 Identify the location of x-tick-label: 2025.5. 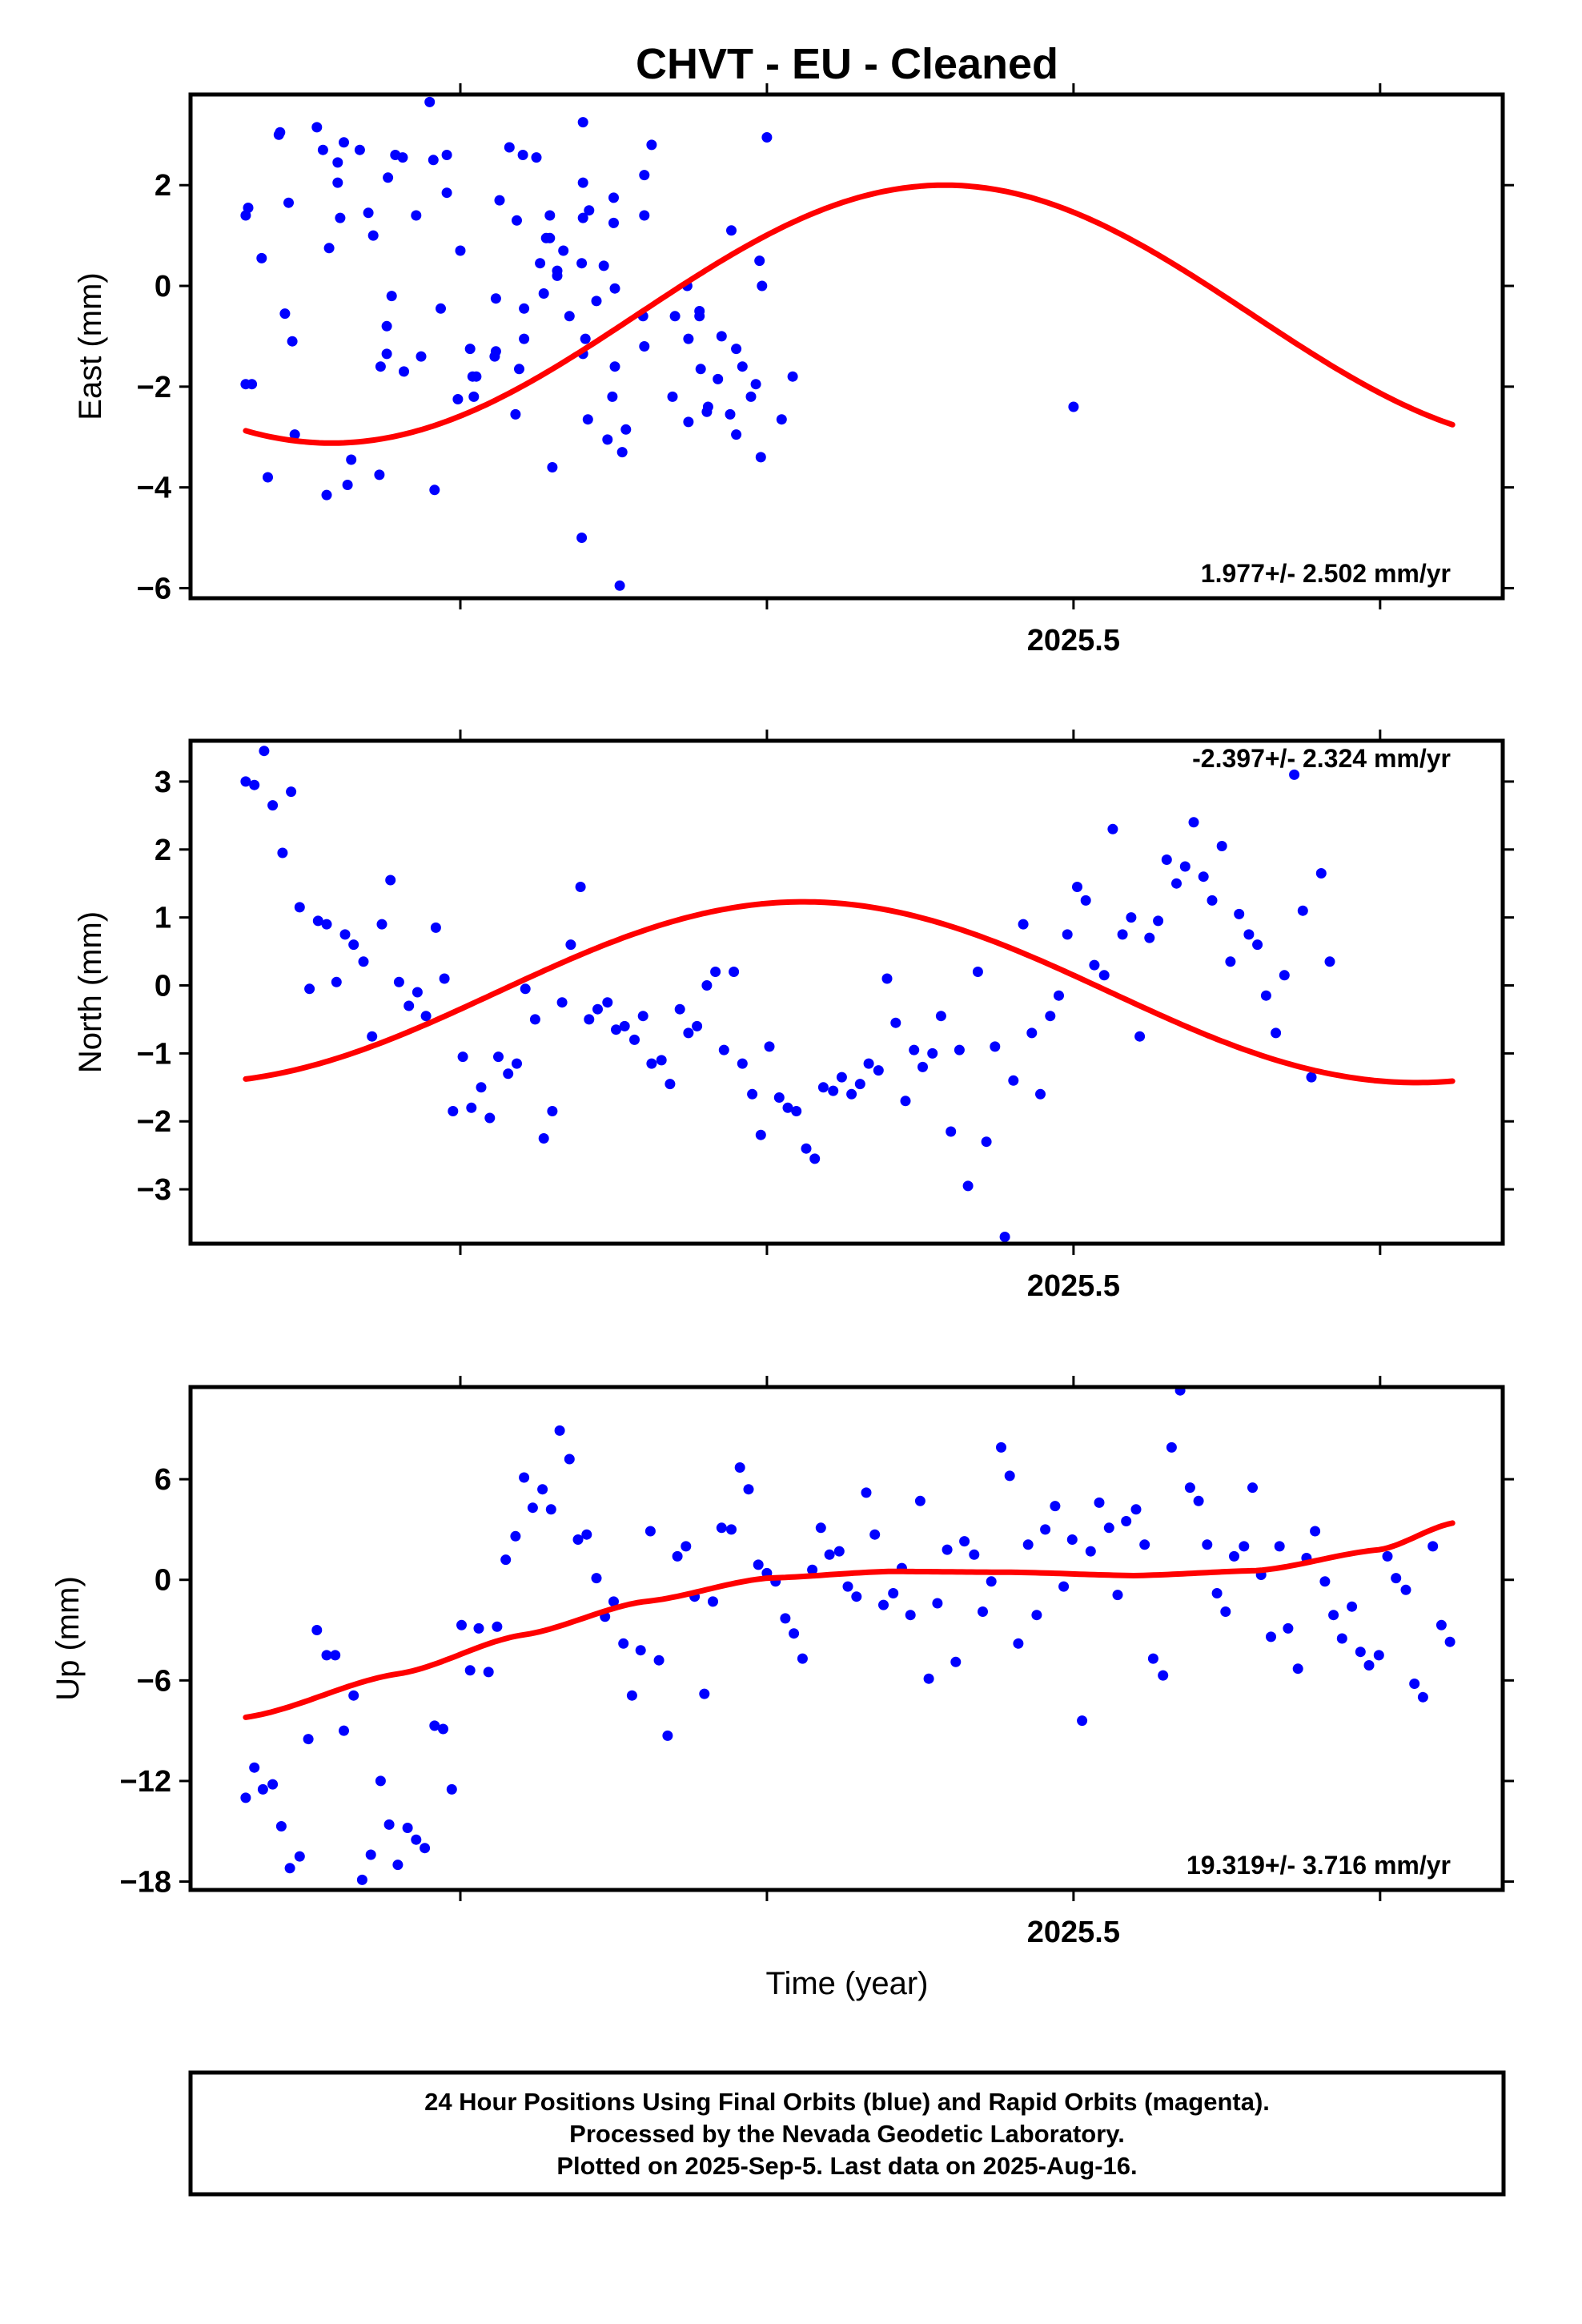
(1073, 640).